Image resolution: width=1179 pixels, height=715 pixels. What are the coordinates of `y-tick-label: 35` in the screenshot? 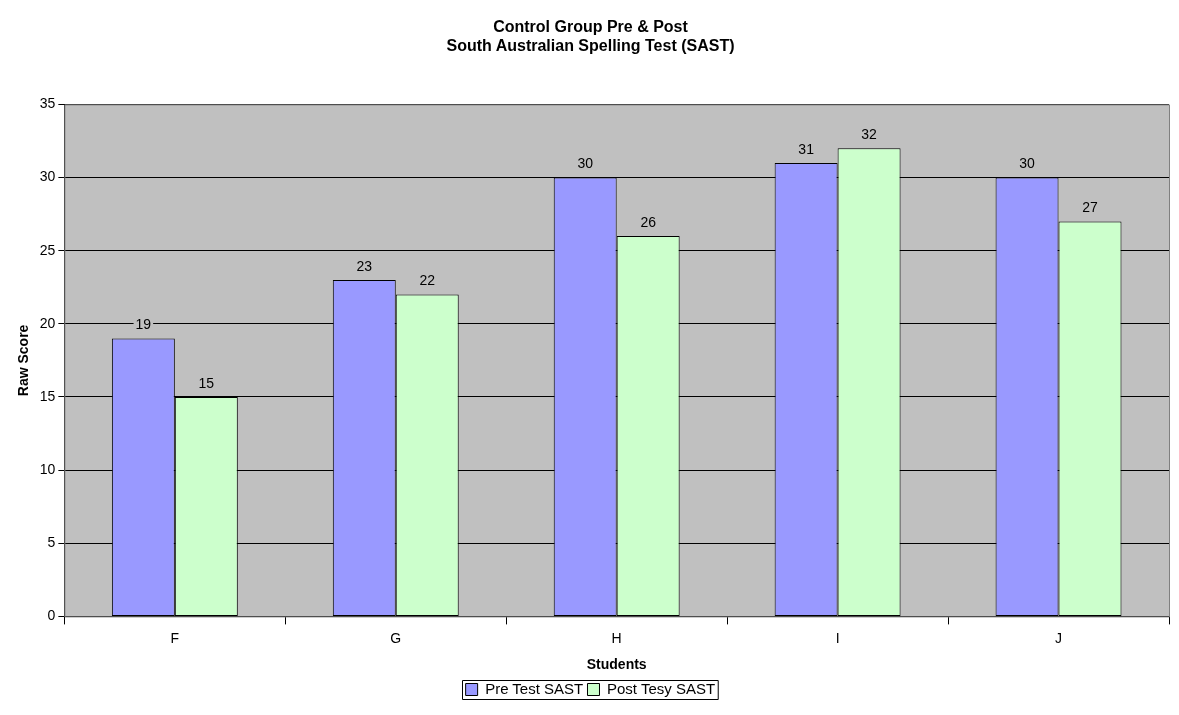 It's located at (47, 103).